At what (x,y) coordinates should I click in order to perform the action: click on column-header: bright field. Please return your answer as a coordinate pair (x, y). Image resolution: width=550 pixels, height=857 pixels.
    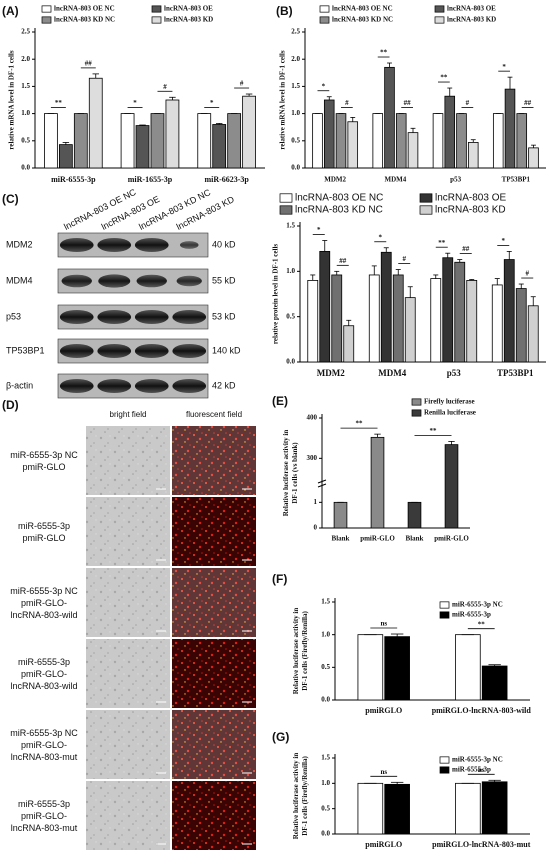
    Looking at the image, I should click on (128, 414).